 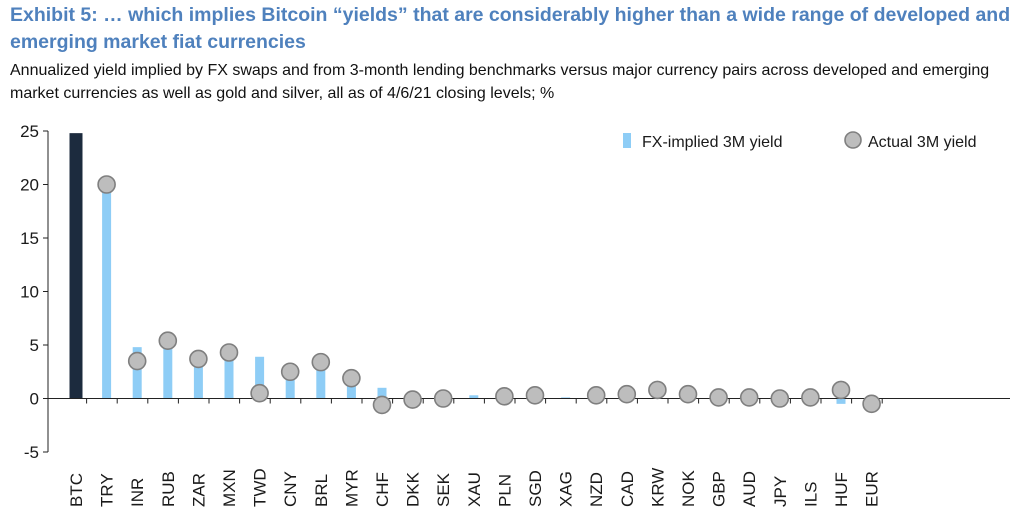 What do you see at coordinates (841, 390) in the screenshot?
I see `marker-huf` at bounding box center [841, 390].